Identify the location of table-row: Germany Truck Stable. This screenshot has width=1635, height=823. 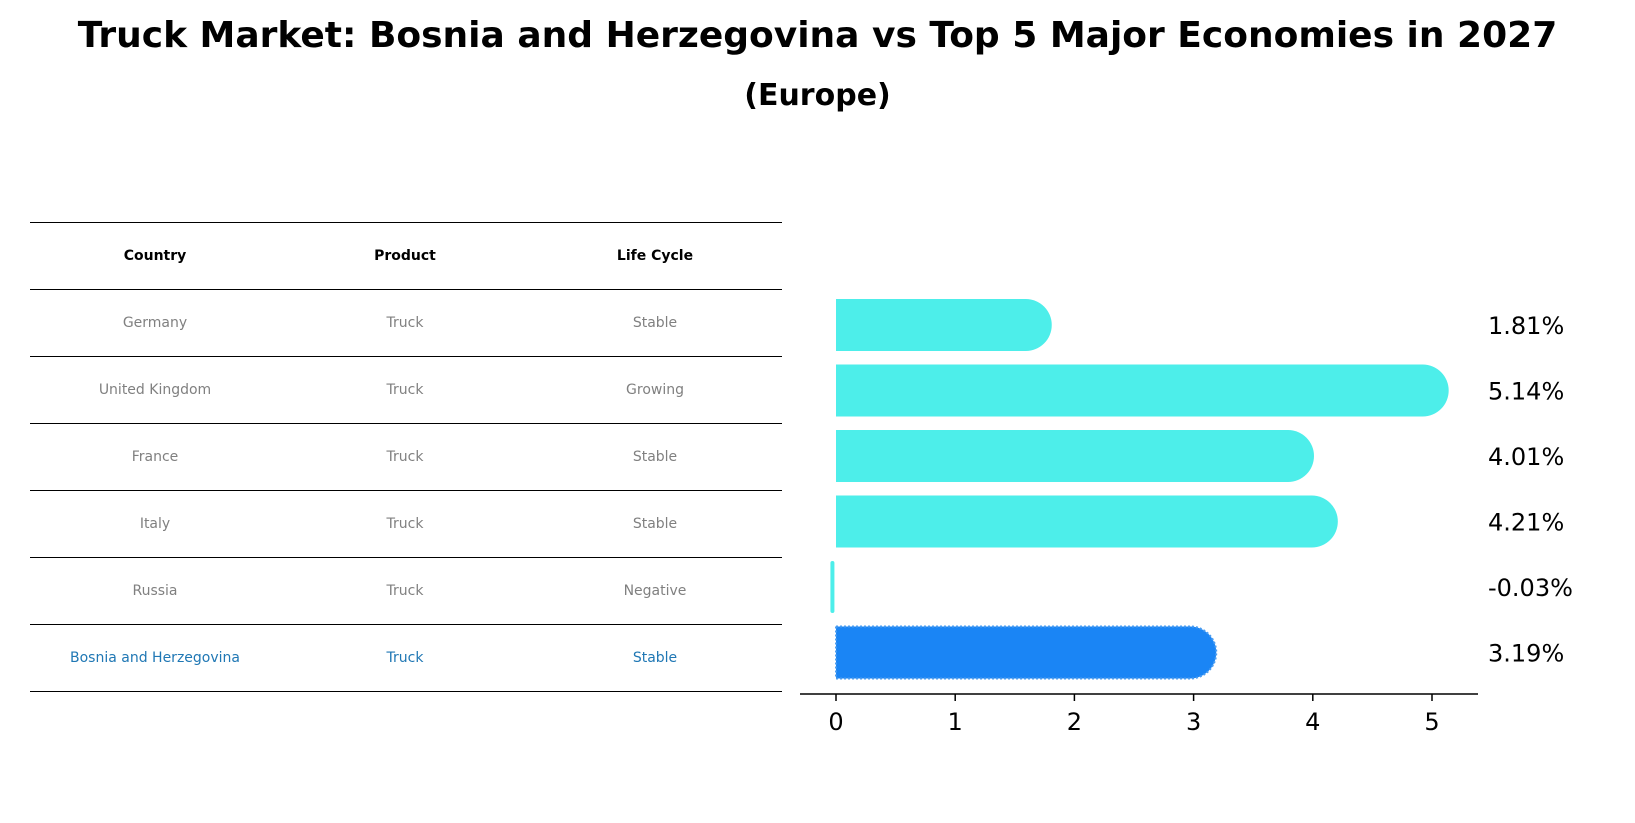
(406, 322).